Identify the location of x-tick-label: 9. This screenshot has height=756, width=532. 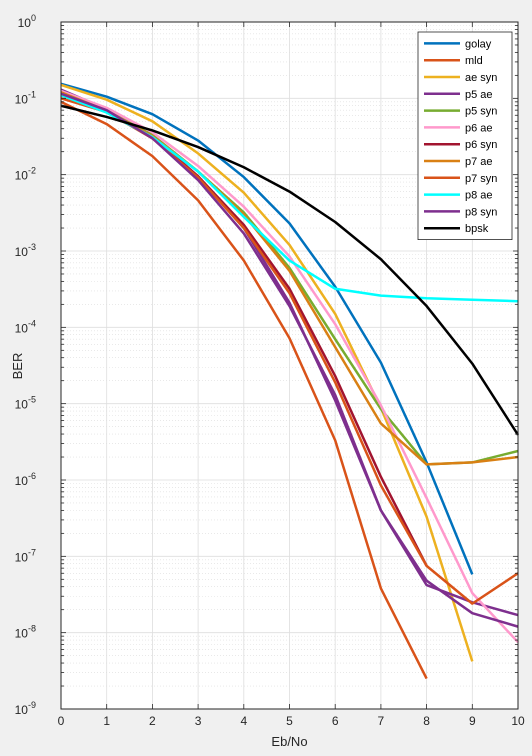
(472, 721).